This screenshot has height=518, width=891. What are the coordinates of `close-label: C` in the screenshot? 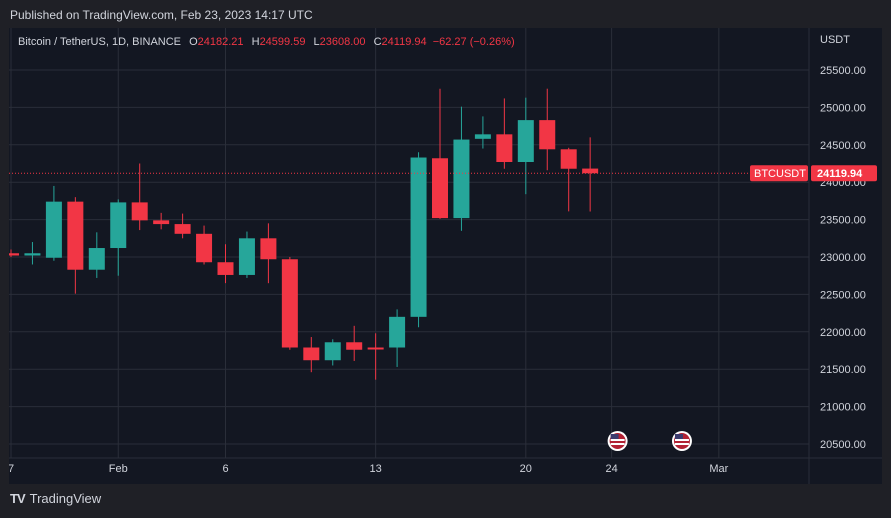 It's located at (377, 42).